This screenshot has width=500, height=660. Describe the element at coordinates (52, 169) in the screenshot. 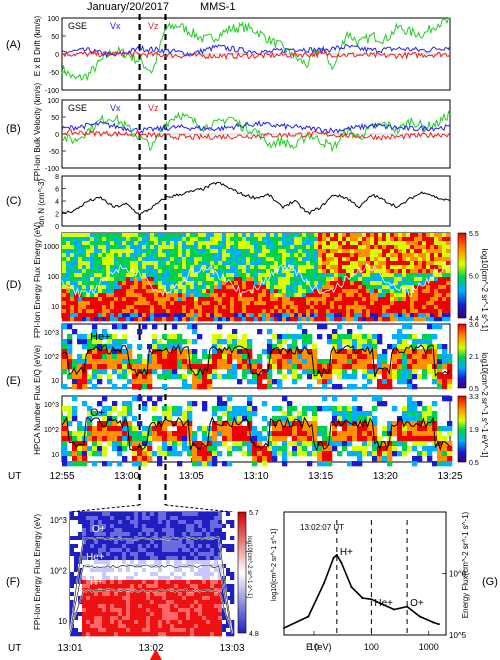

I see `panel-b-ytick-label: -100` at that location.